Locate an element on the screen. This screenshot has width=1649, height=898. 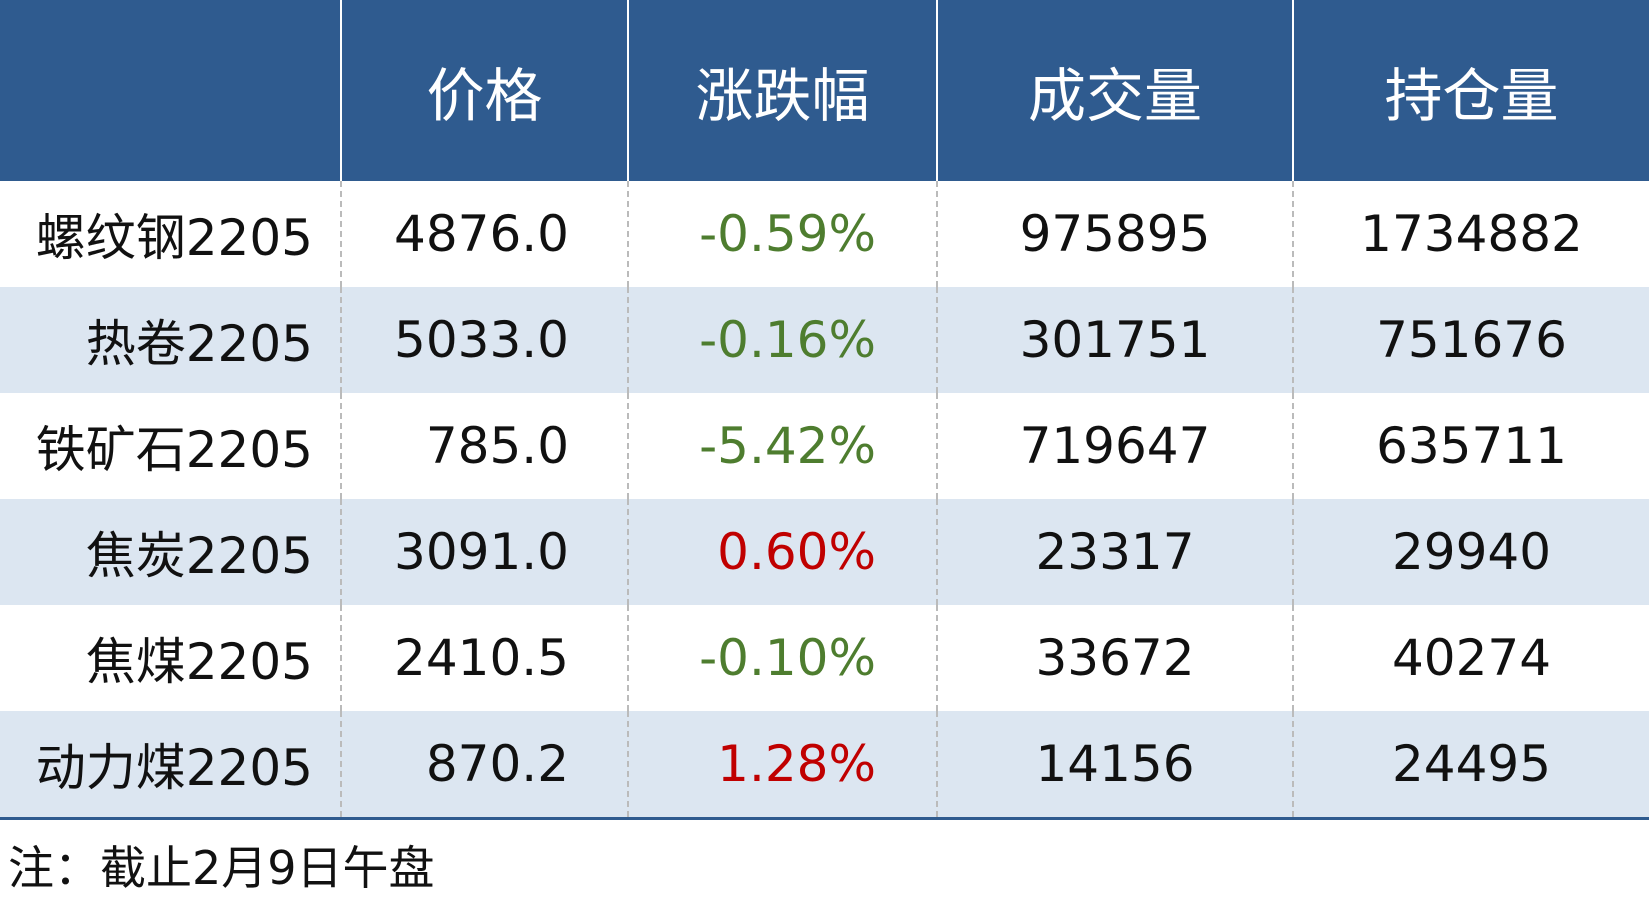
header-cell is located at coordinates (170, 90).